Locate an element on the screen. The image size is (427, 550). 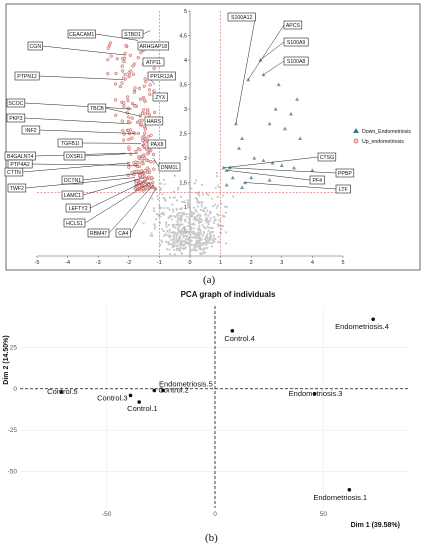
gene-label: ARHGAP18 is located at coordinates (153, 47).